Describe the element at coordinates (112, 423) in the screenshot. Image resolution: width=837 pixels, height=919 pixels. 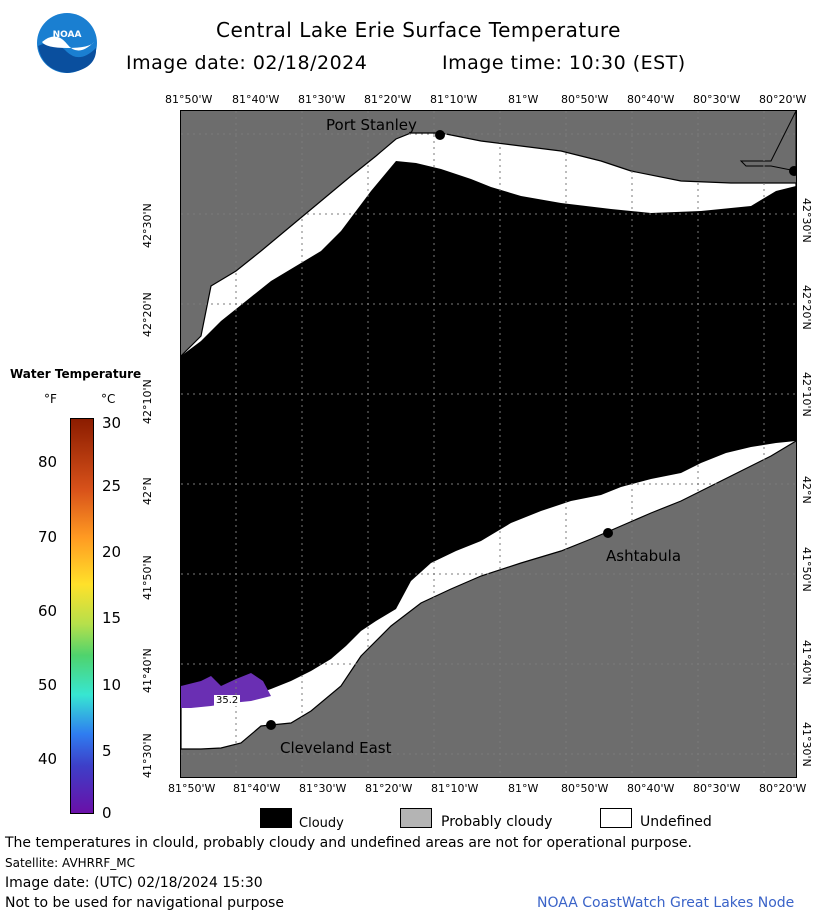
I see `c-tick: 30` at that location.